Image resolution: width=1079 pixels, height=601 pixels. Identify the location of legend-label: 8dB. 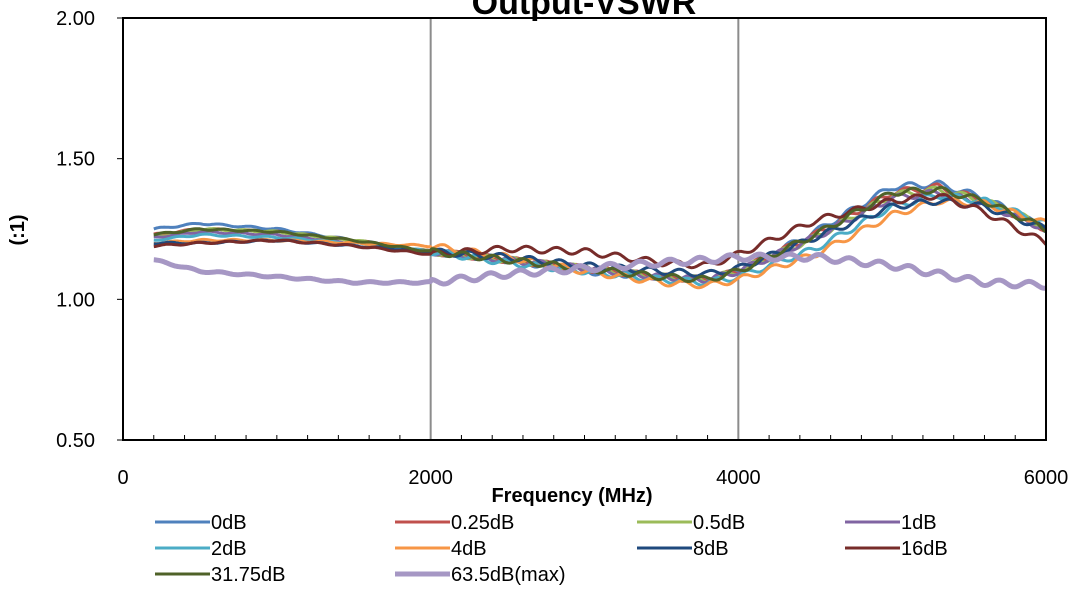
(711, 549).